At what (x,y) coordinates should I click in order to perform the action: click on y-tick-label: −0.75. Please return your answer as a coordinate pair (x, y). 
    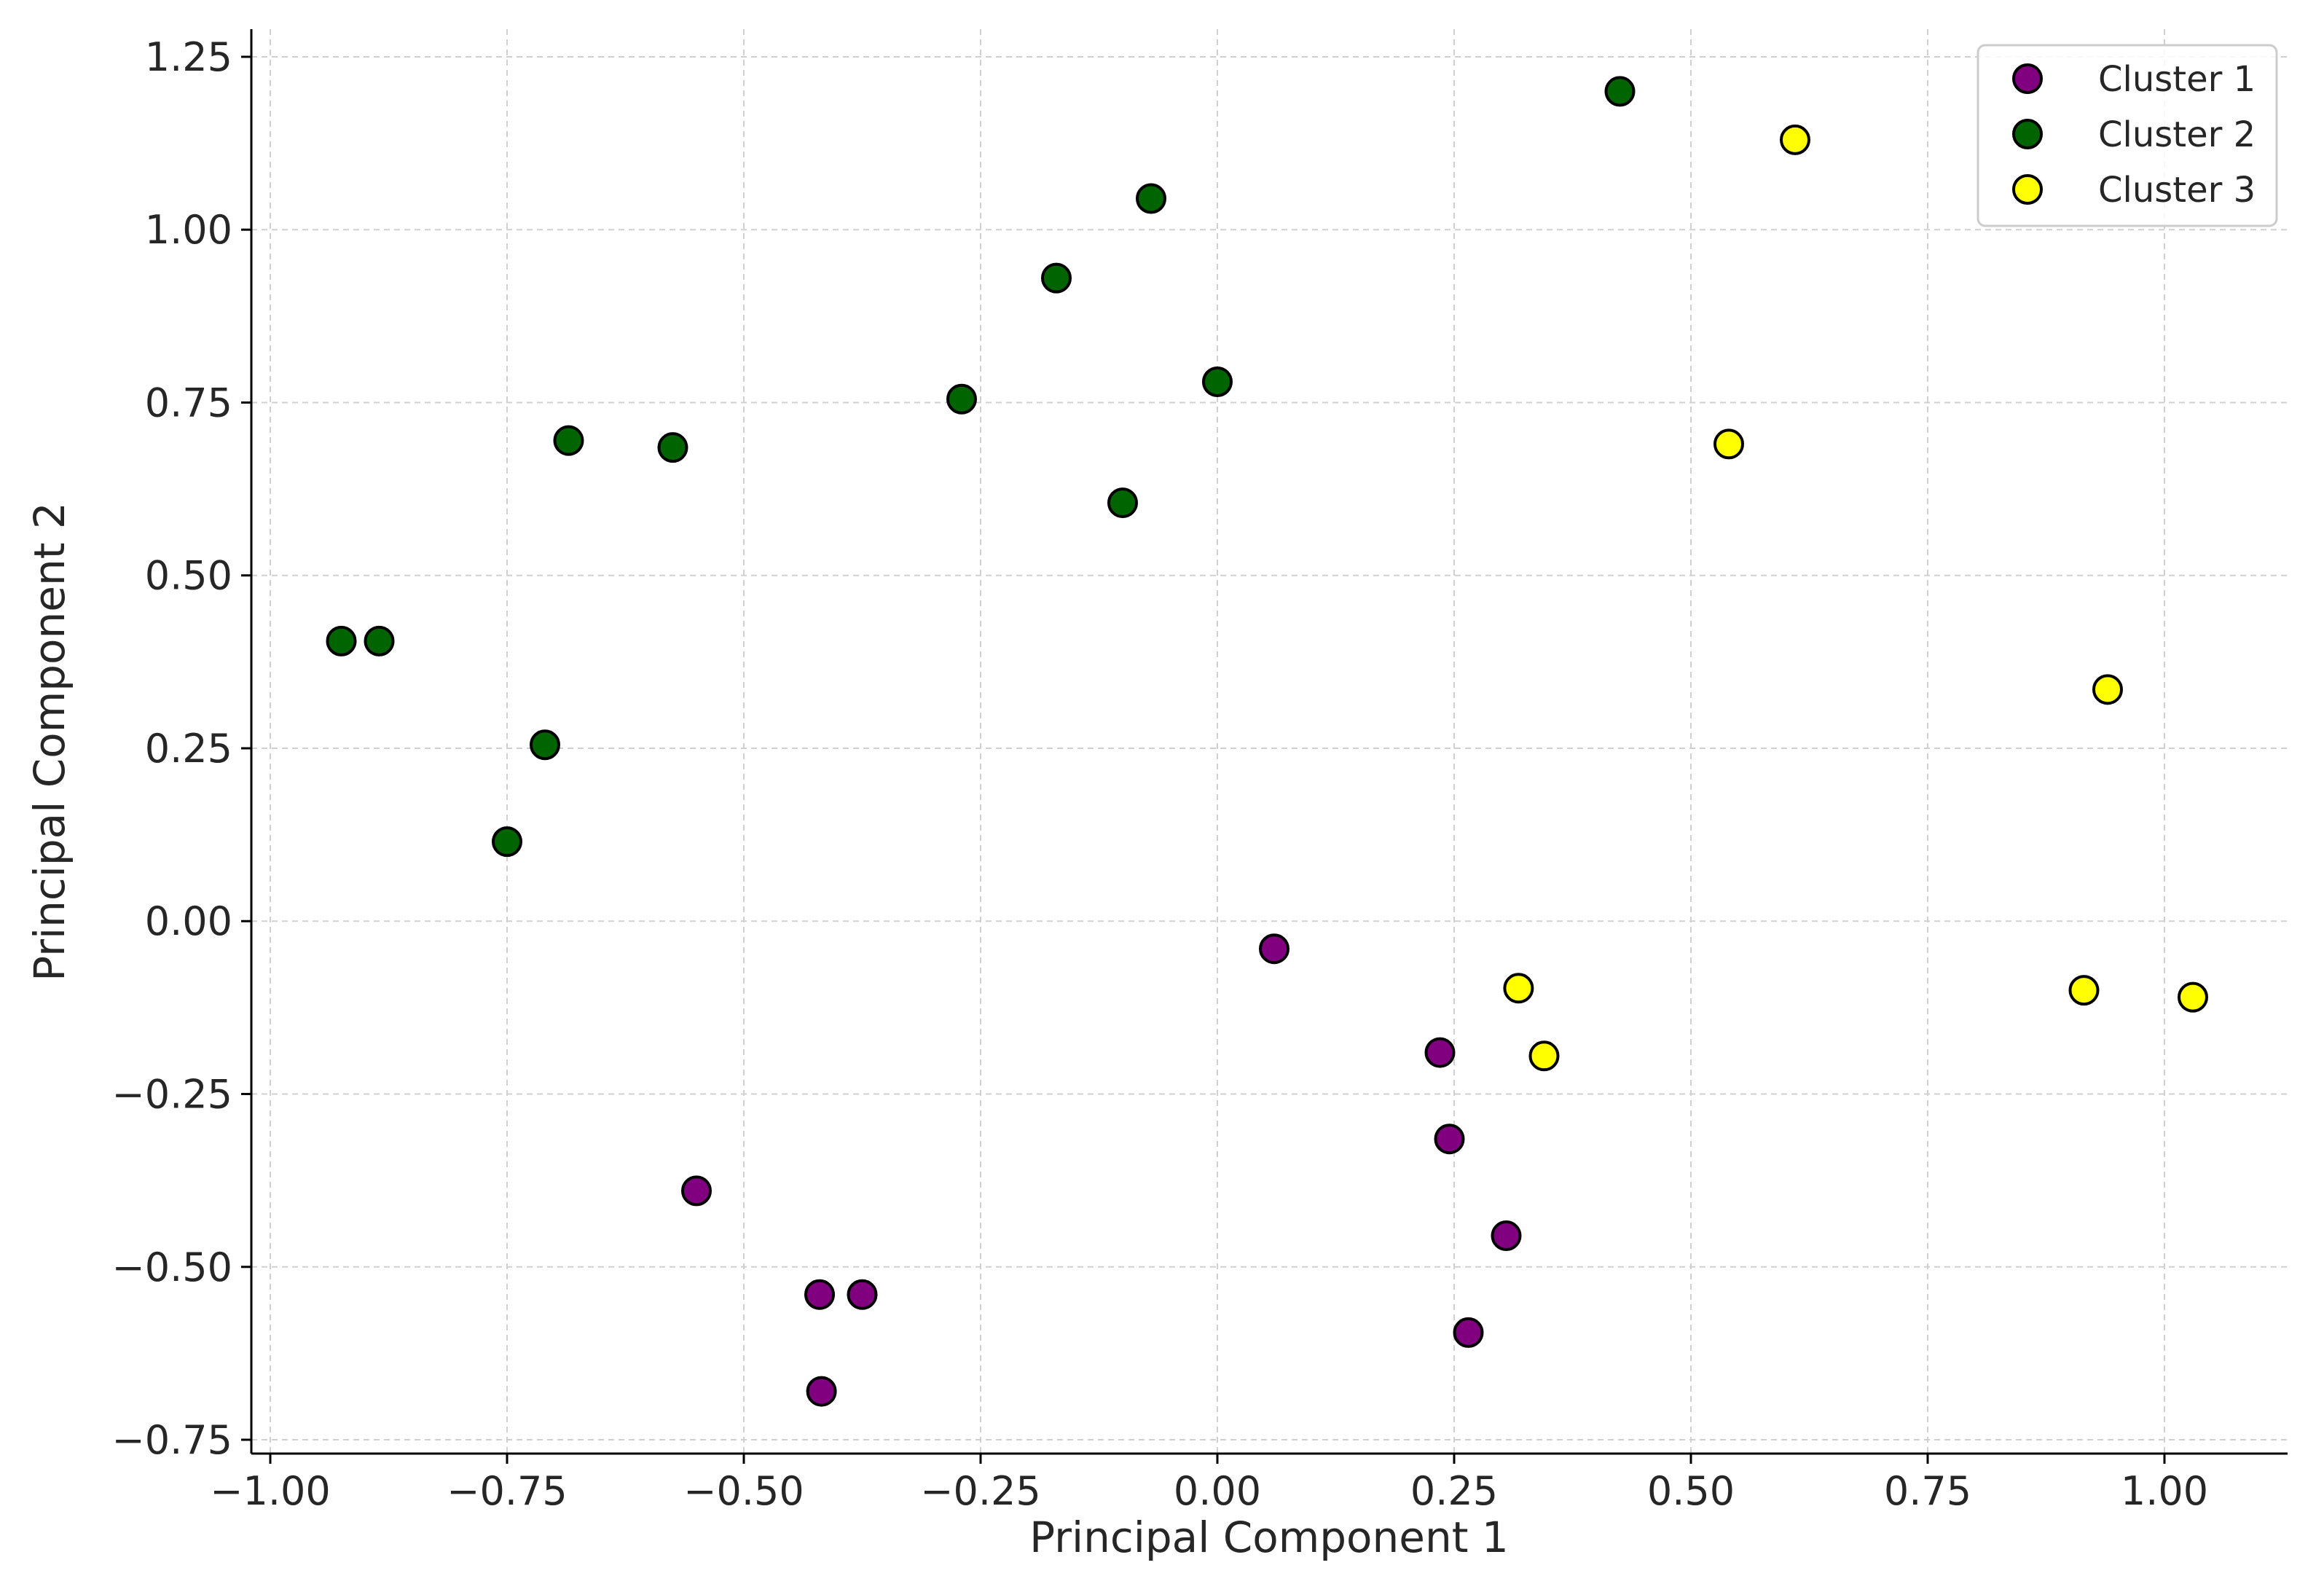
    Looking at the image, I should click on (172, 1440).